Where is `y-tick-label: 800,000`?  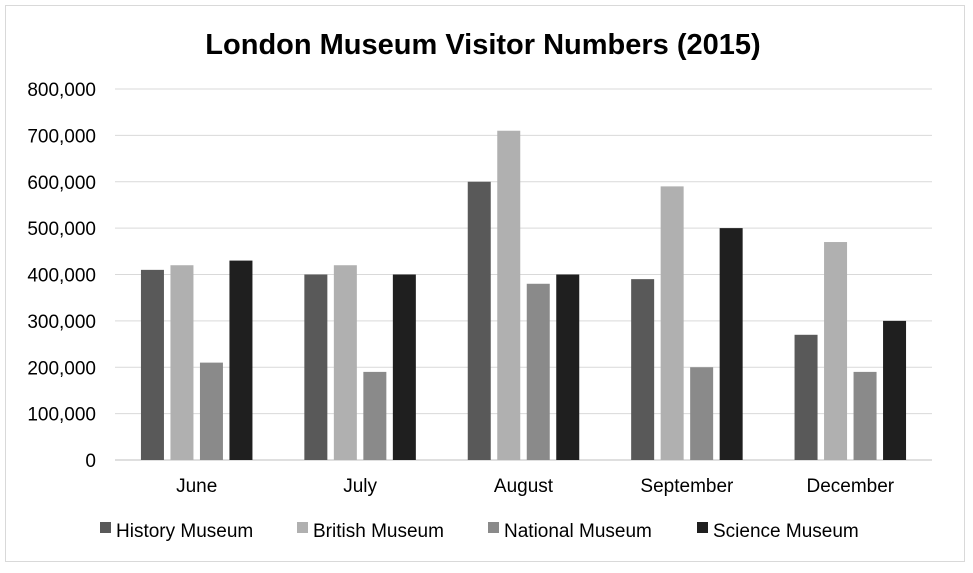 y-tick-label: 800,000 is located at coordinates (61, 90).